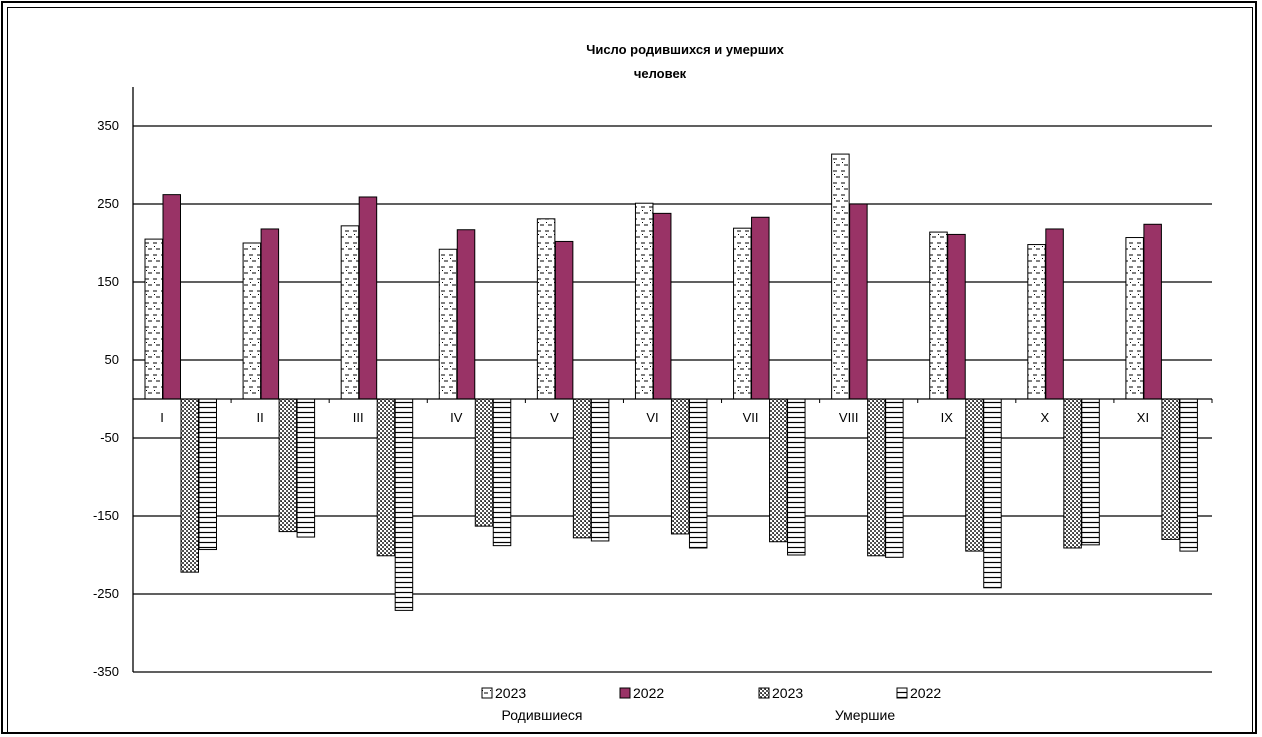 The width and height of the screenshot is (1262, 737). What do you see at coordinates (106, 593) in the screenshot?
I see `y-tick-label: -250` at bounding box center [106, 593].